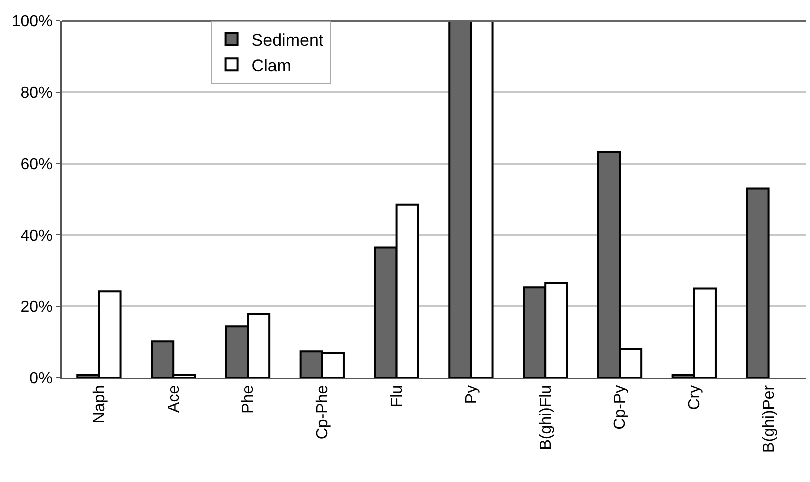 This screenshot has width=810, height=482. What do you see at coordinates (36, 165) in the screenshot?
I see `y-tick-label: 60%` at bounding box center [36, 165].